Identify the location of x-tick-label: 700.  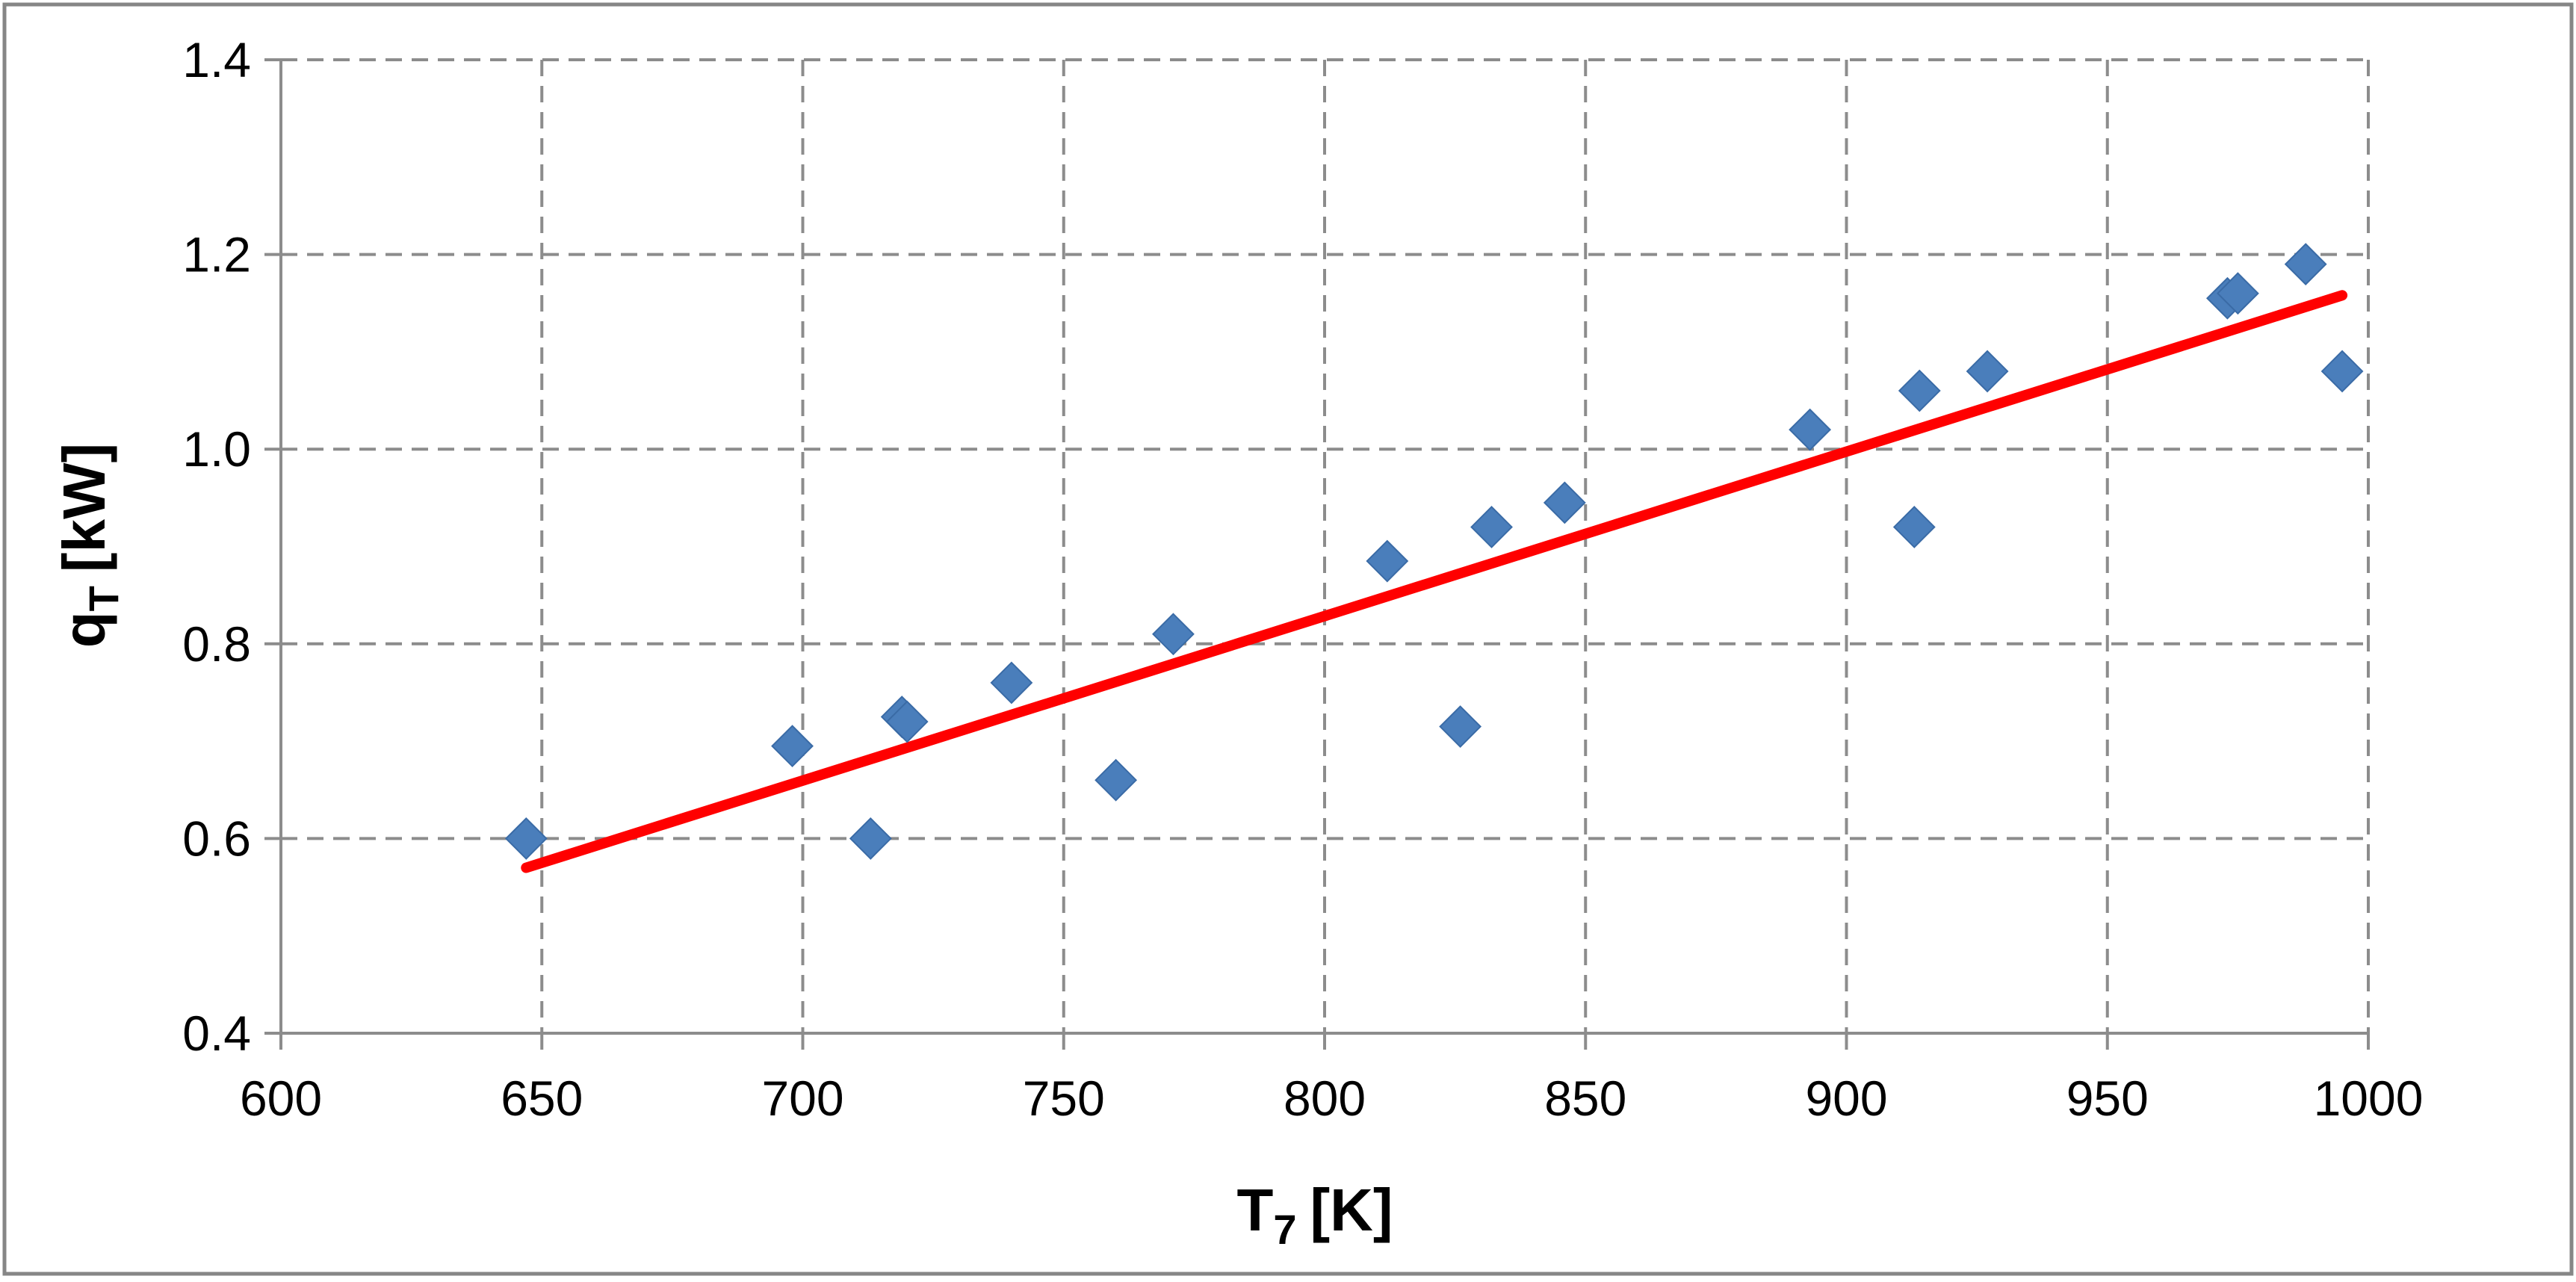
(802, 1098).